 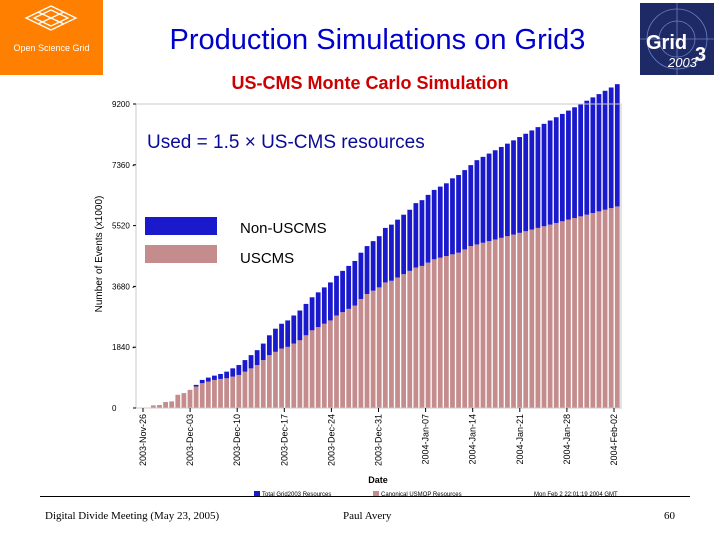 What do you see at coordinates (367, 516) in the screenshot?
I see `footer-author: Paul Avery` at bounding box center [367, 516].